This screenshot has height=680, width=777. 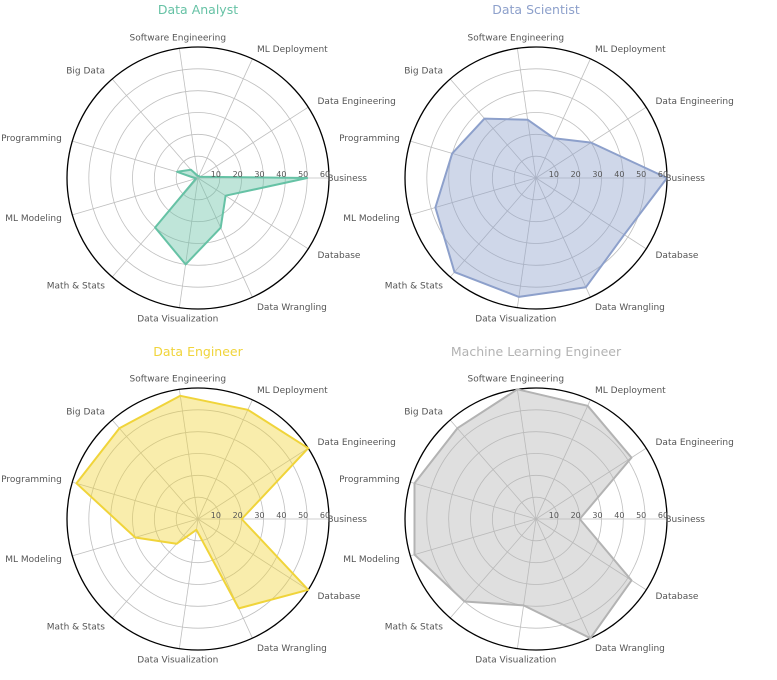 What do you see at coordinates (536, 9) in the screenshot?
I see `chart-title: Data Scientist` at bounding box center [536, 9].